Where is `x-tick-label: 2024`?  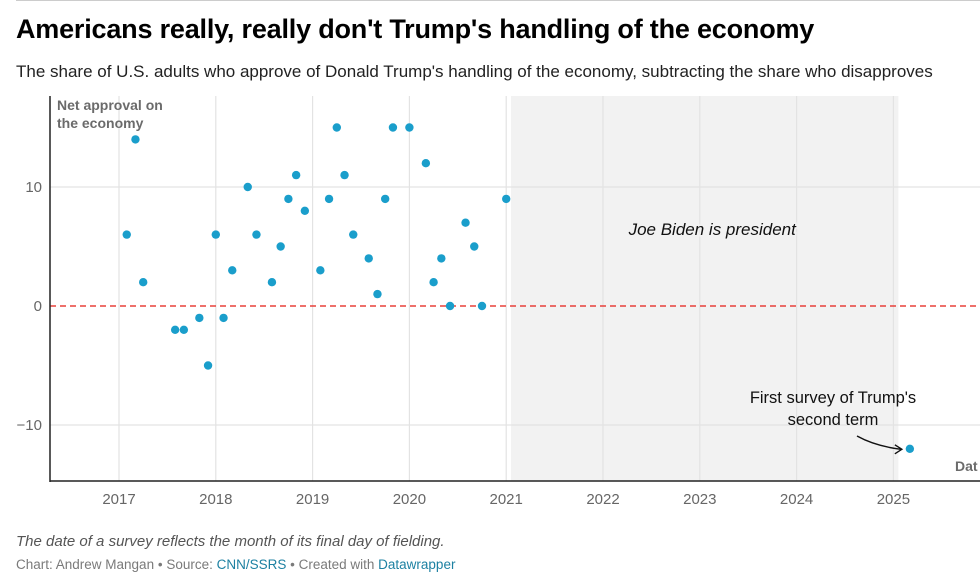 x-tick-label: 2024 is located at coordinates (796, 499).